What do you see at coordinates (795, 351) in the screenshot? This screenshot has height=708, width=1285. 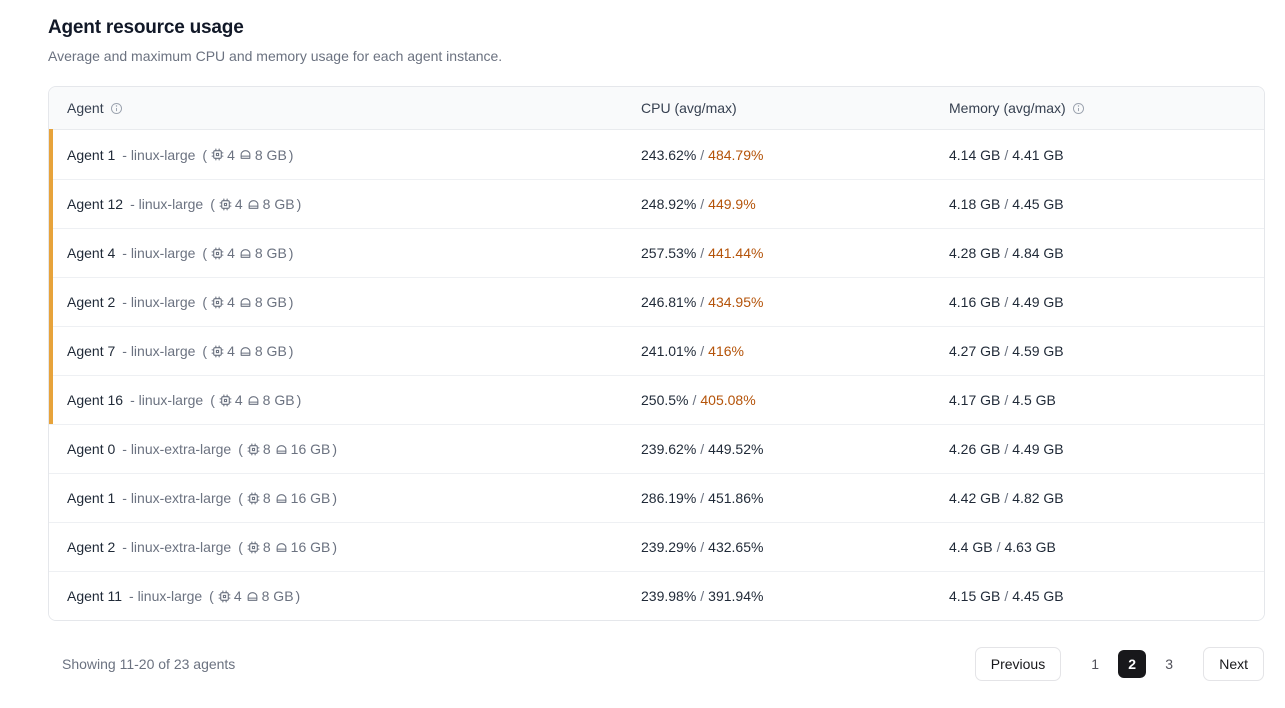 I see `cpu-usage-cell: 241.01%/416%` at bounding box center [795, 351].